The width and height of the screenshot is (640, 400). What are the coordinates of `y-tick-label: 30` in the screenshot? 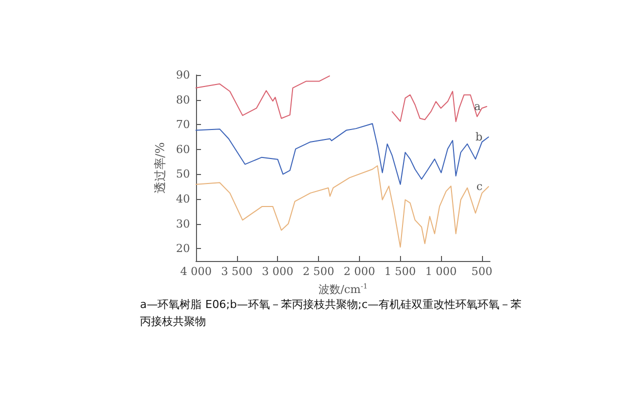 It's located at (183, 223).